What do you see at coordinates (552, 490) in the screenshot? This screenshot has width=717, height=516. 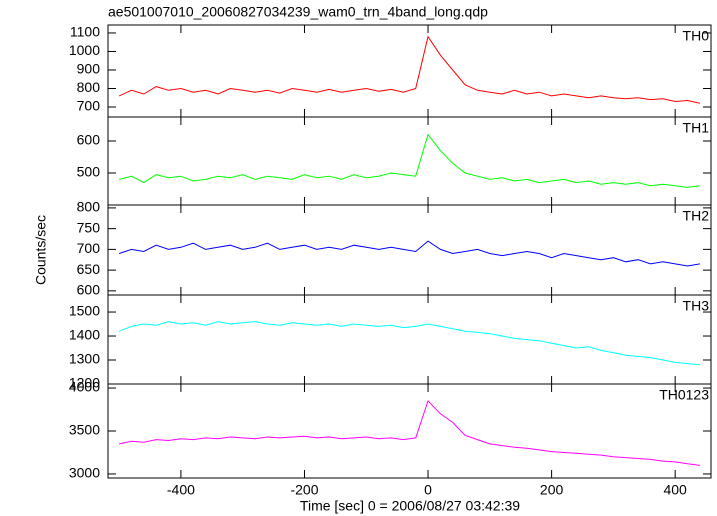 I see `x-tick-label: 200` at bounding box center [552, 490].